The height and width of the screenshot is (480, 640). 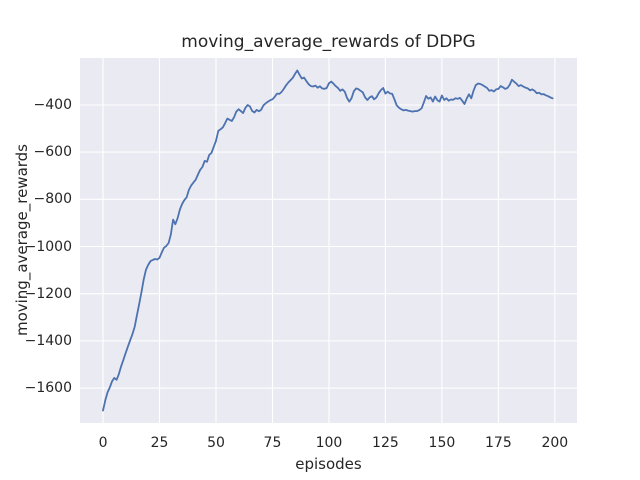 I want to click on x-tick-label: 150, so click(x=442, y=443).